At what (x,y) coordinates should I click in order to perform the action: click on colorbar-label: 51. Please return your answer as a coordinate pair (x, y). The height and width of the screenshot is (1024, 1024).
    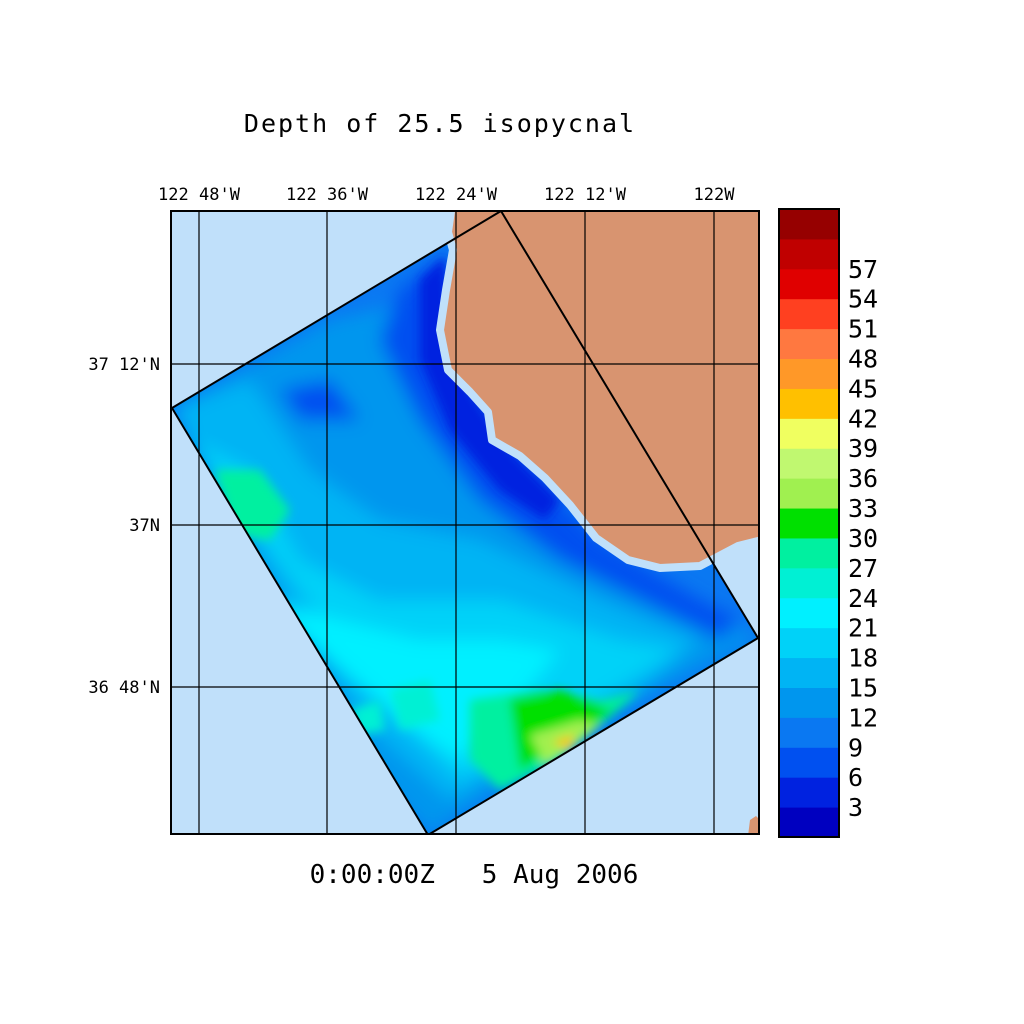
    Looking at the image, I should click on (863, 329).